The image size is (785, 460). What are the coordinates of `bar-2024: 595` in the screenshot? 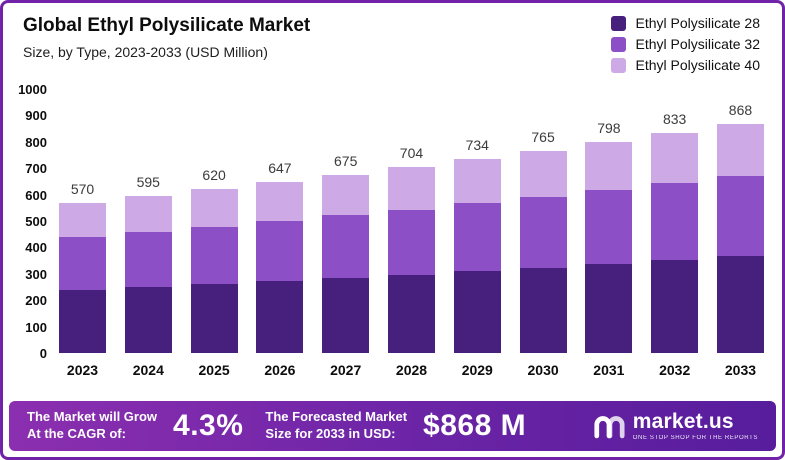 It's located at (148, 221).